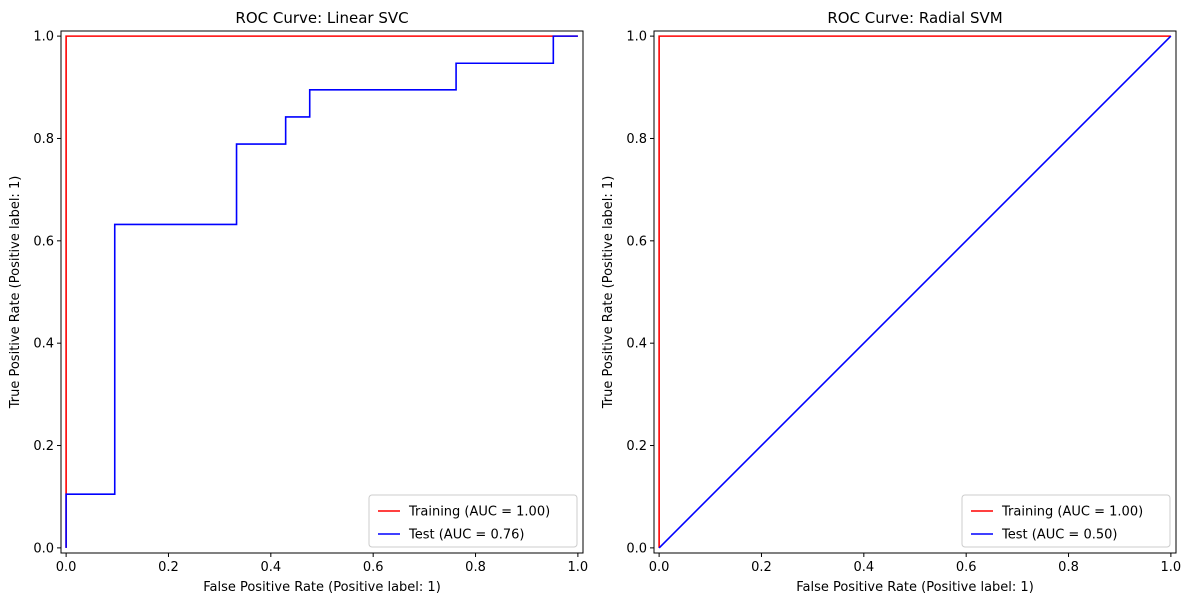  Describe the element at coordinates (1059, 535) in the screenshot. I see `legend-label: Test (AUC = 0.50)` at that location.